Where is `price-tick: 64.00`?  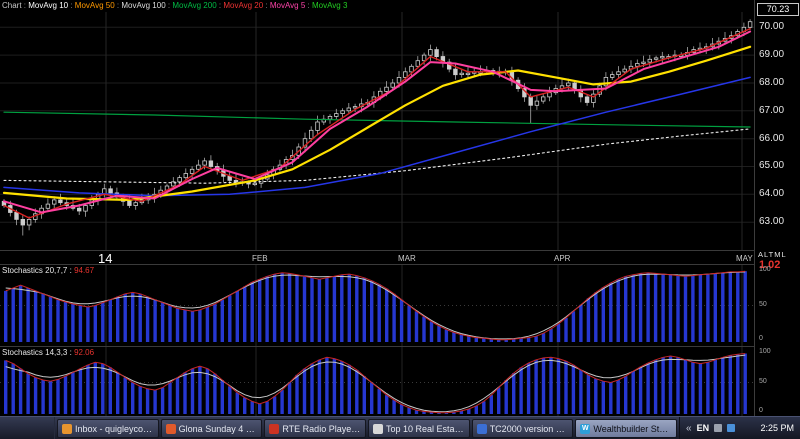 price-tick: 64.00 is located at coordinates (772, 193).